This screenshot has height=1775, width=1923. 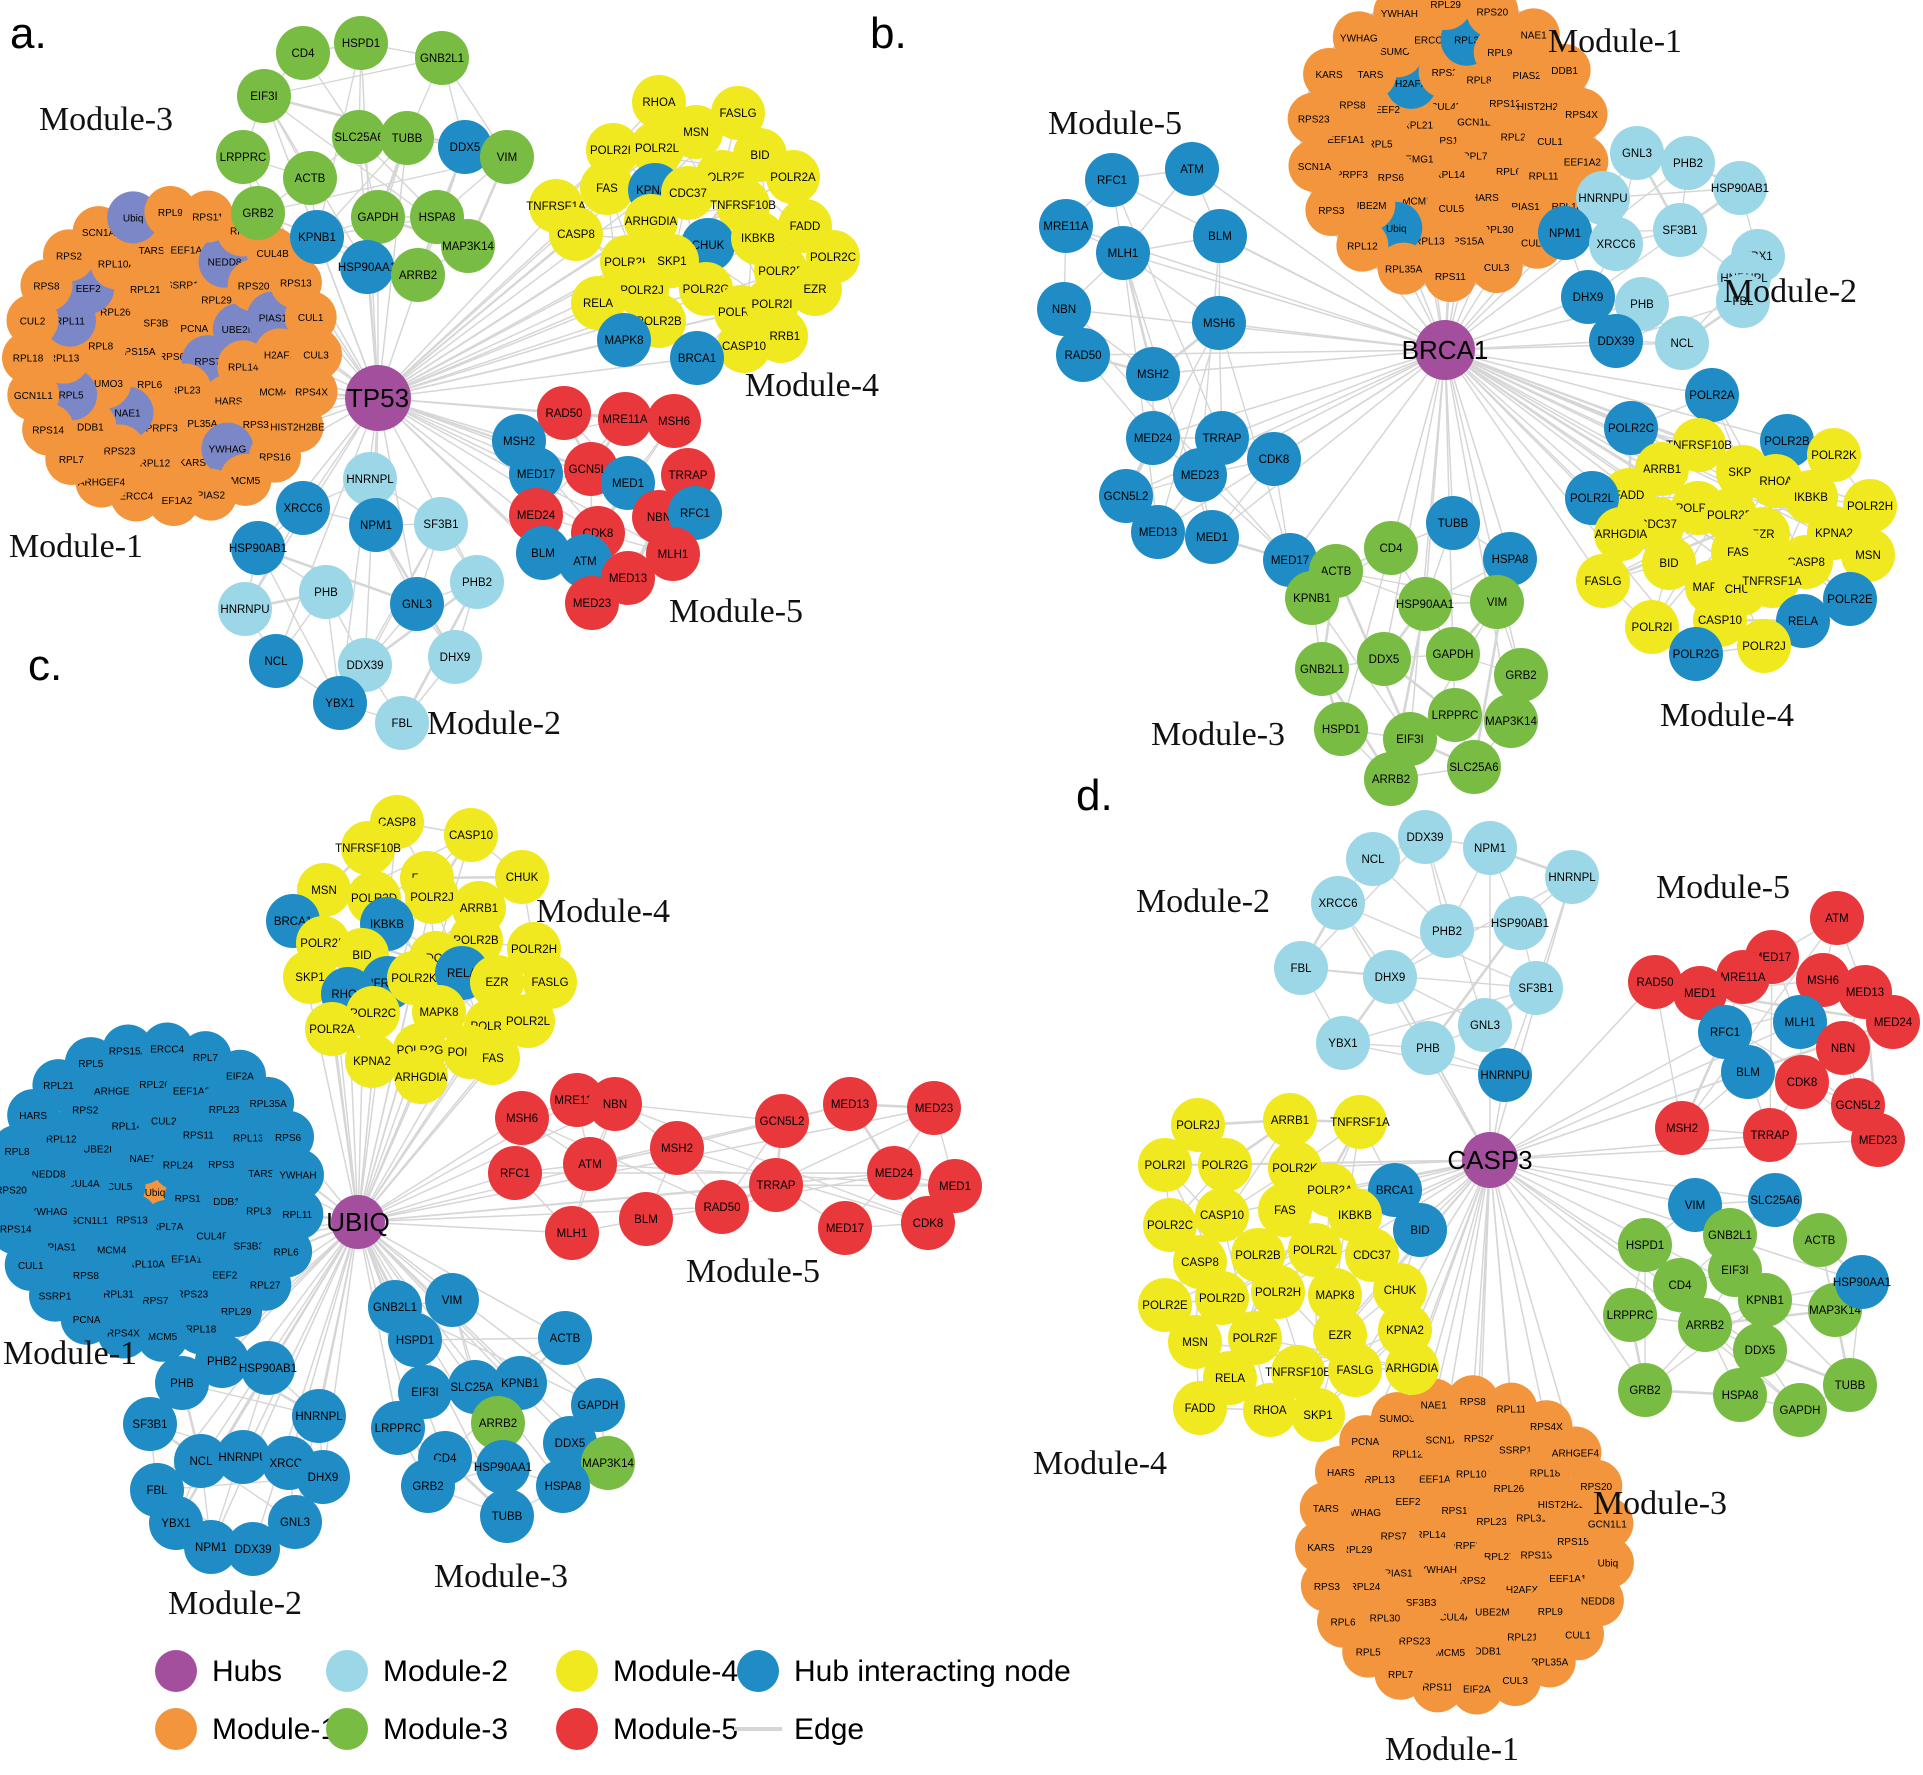 I want to click on protein-node-label: RPL7A, so click(x=168, y=1227).